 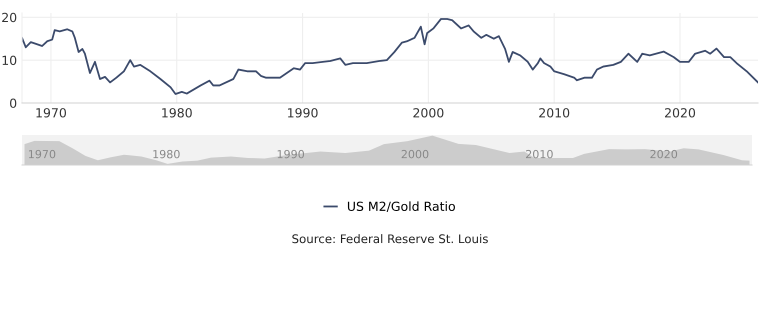 What do you see at coordinates (13, 103) in the screenshot?
I see `y-tick-label: 0` at bounding box center [13, 103].